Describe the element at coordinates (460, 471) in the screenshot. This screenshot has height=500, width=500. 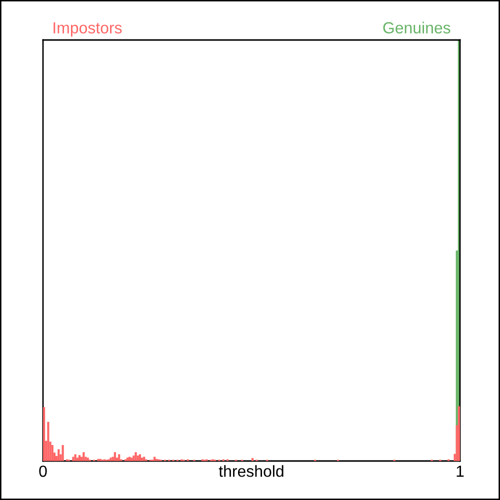
I see `x-tick-label: 1` at that location.